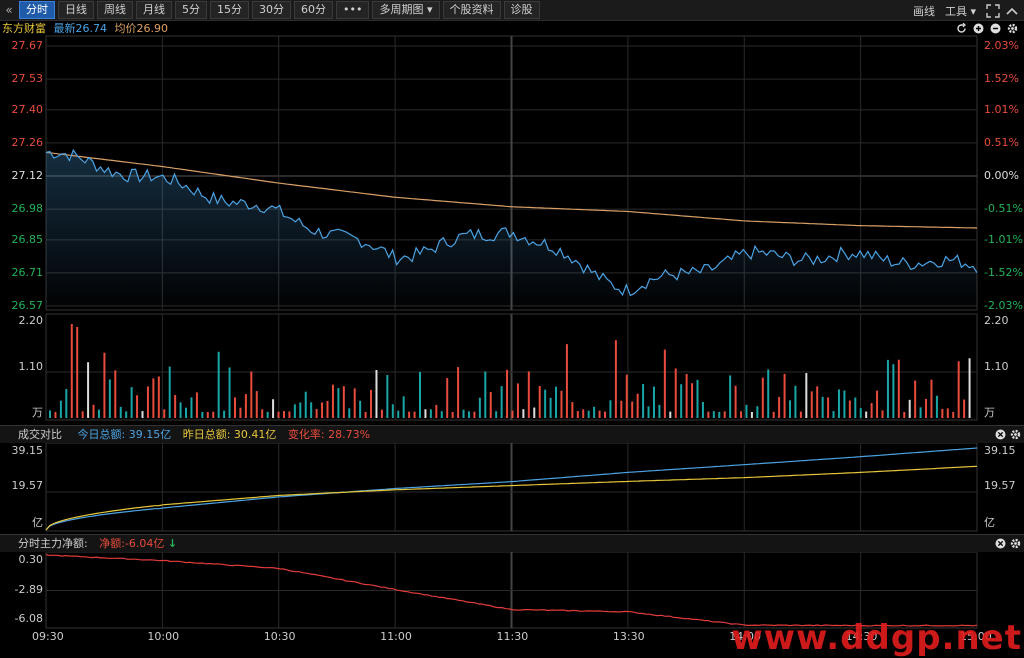 This screenshot has height=658, width=1024. What do you see at coordinates (978, 28) in the screenshot?
I see `zoom-in-icon` at bounding box center [978, 28].